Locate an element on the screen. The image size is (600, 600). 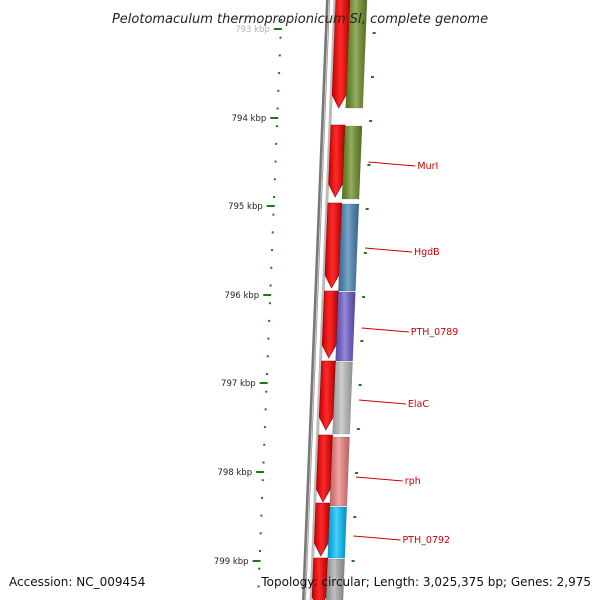
gene-label-pth_0789: PTH_0789 is located at coordinates (435, 332).